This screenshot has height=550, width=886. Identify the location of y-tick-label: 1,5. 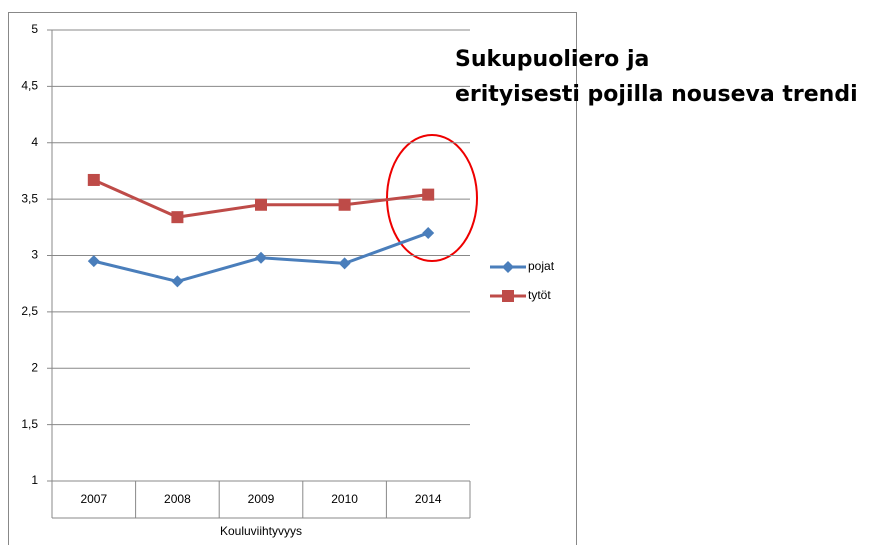
(29, 424).